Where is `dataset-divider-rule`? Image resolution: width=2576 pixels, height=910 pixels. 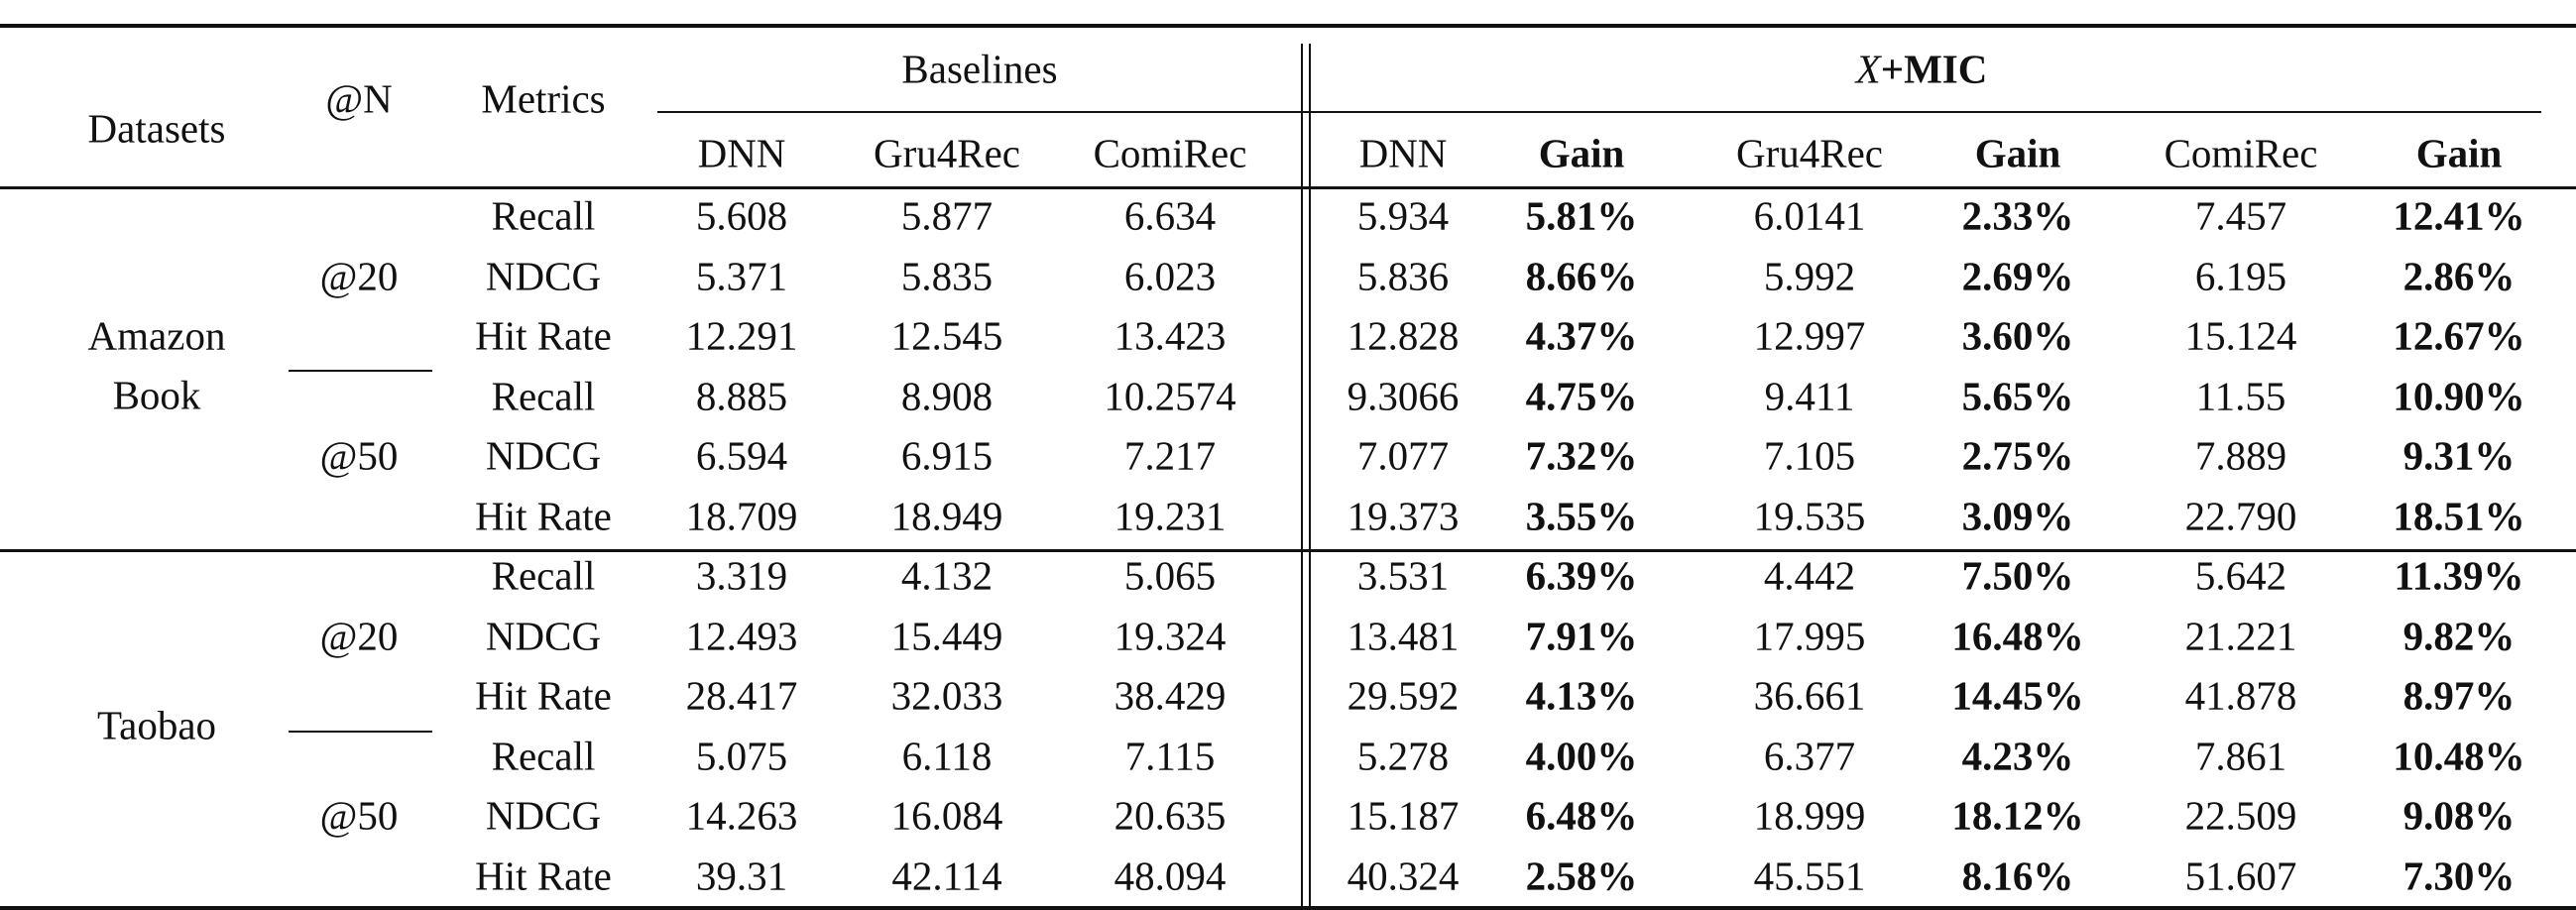 dataset-divider-rule is located at coordinates (1288, 550).